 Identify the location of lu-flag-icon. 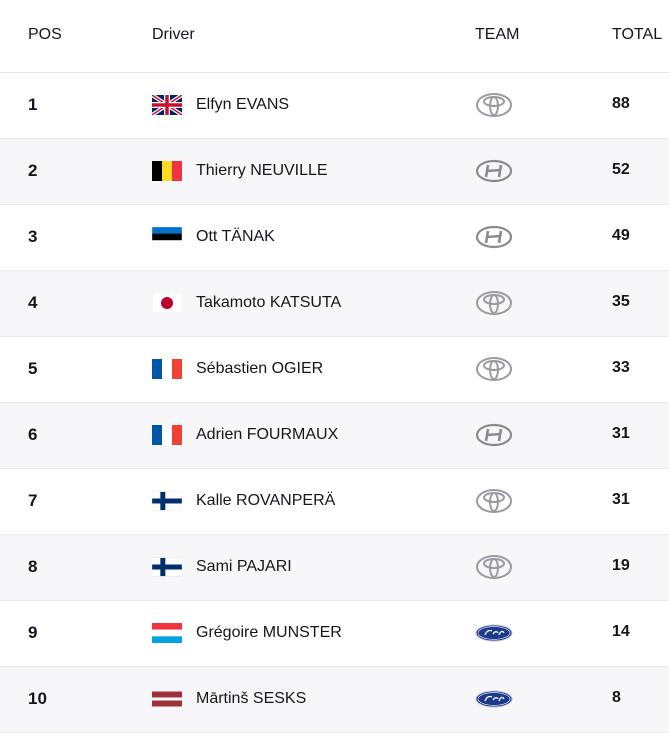
(167, 633).